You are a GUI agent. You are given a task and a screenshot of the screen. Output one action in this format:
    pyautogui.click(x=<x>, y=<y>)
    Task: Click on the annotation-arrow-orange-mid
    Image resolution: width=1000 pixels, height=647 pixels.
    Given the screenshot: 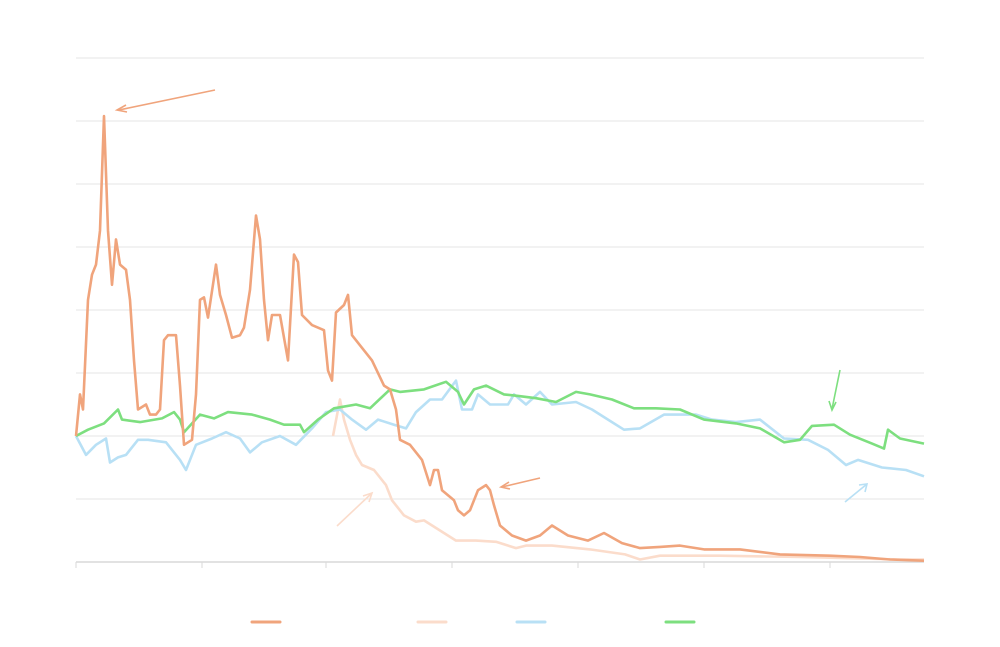 What is the action you would take?
    pyautogui.click(x=519, y=483)
    